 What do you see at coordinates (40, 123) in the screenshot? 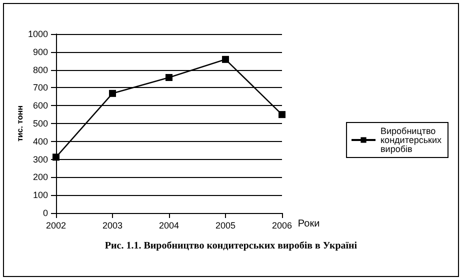
I see `y-tick-label: 500` at bounding box center [40, 123].